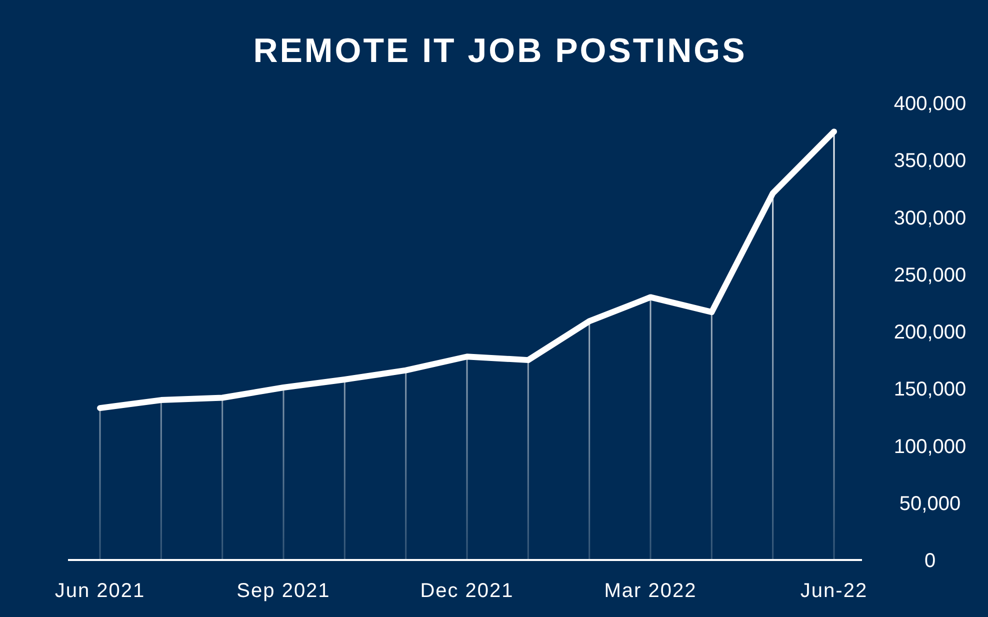 The height and width of the screenshot is (617, 988). I want to click on y-tick-label: 300,000, so click(930, 218).